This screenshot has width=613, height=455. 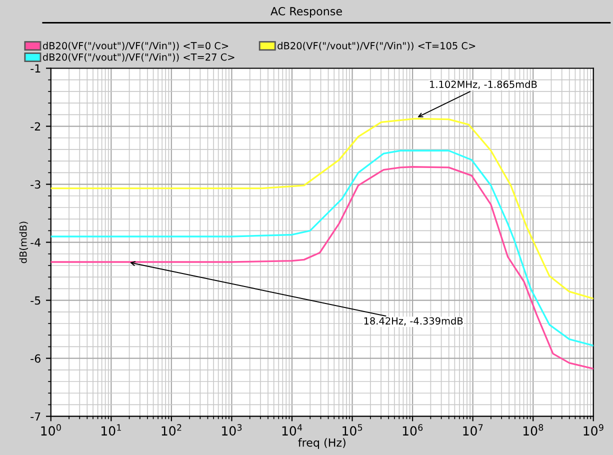 What do you see at coordinates (35, 126) in the screenshot?
I see `y-tick-label: -2` at bounding box center [35, 126].